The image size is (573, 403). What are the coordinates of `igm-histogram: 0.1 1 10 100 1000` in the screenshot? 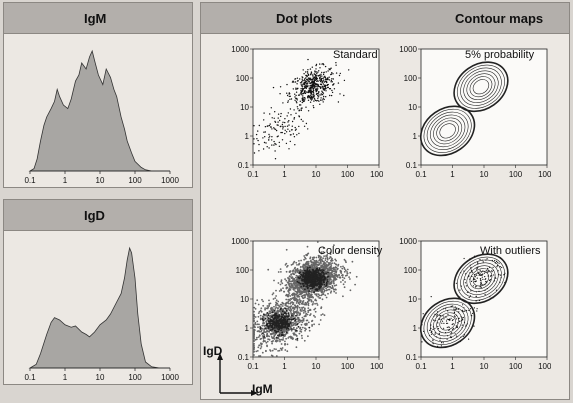 It's located at (101, 117).